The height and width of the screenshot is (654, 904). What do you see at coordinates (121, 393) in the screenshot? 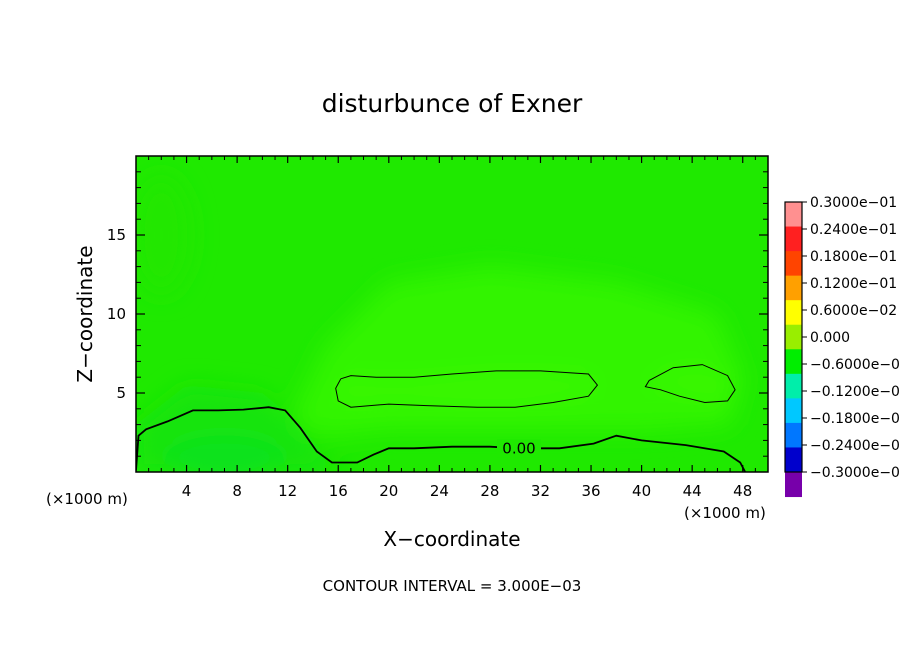
I see `y-tick-label: 5` at bounding box center [121, 393].